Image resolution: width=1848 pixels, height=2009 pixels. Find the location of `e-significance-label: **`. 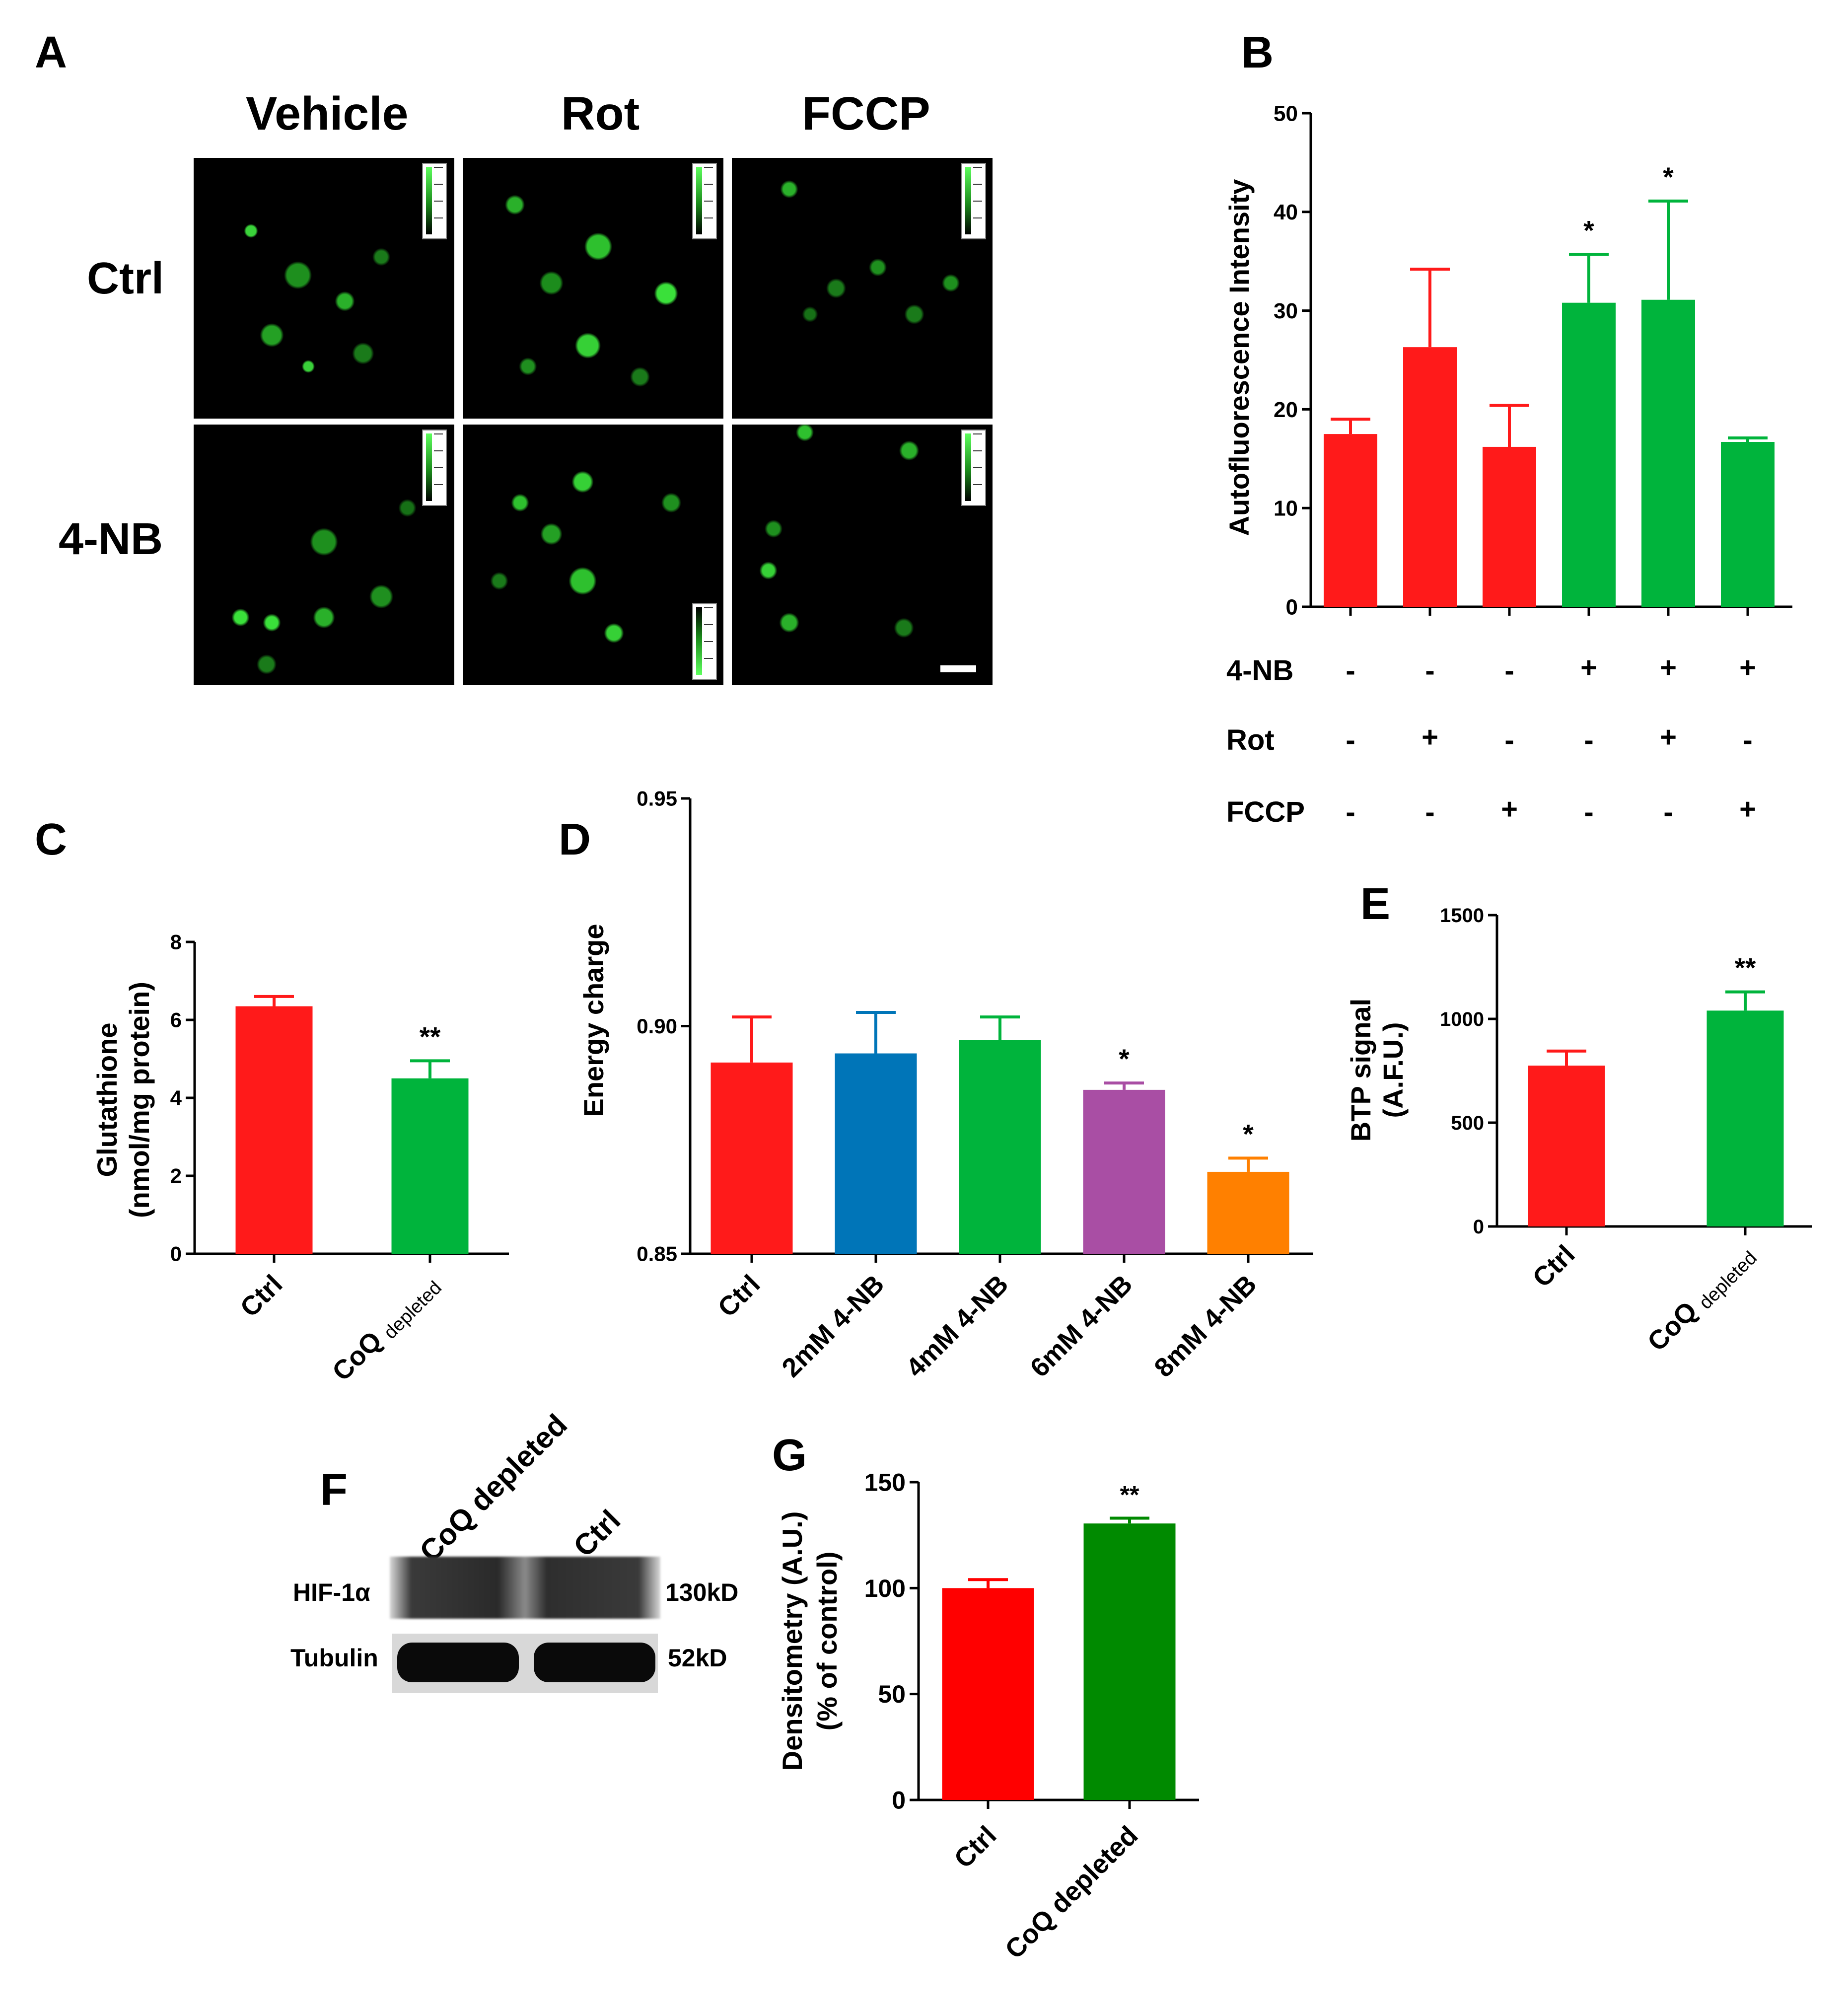

e-significance-label: ** is located at coordinates (1745, 967).